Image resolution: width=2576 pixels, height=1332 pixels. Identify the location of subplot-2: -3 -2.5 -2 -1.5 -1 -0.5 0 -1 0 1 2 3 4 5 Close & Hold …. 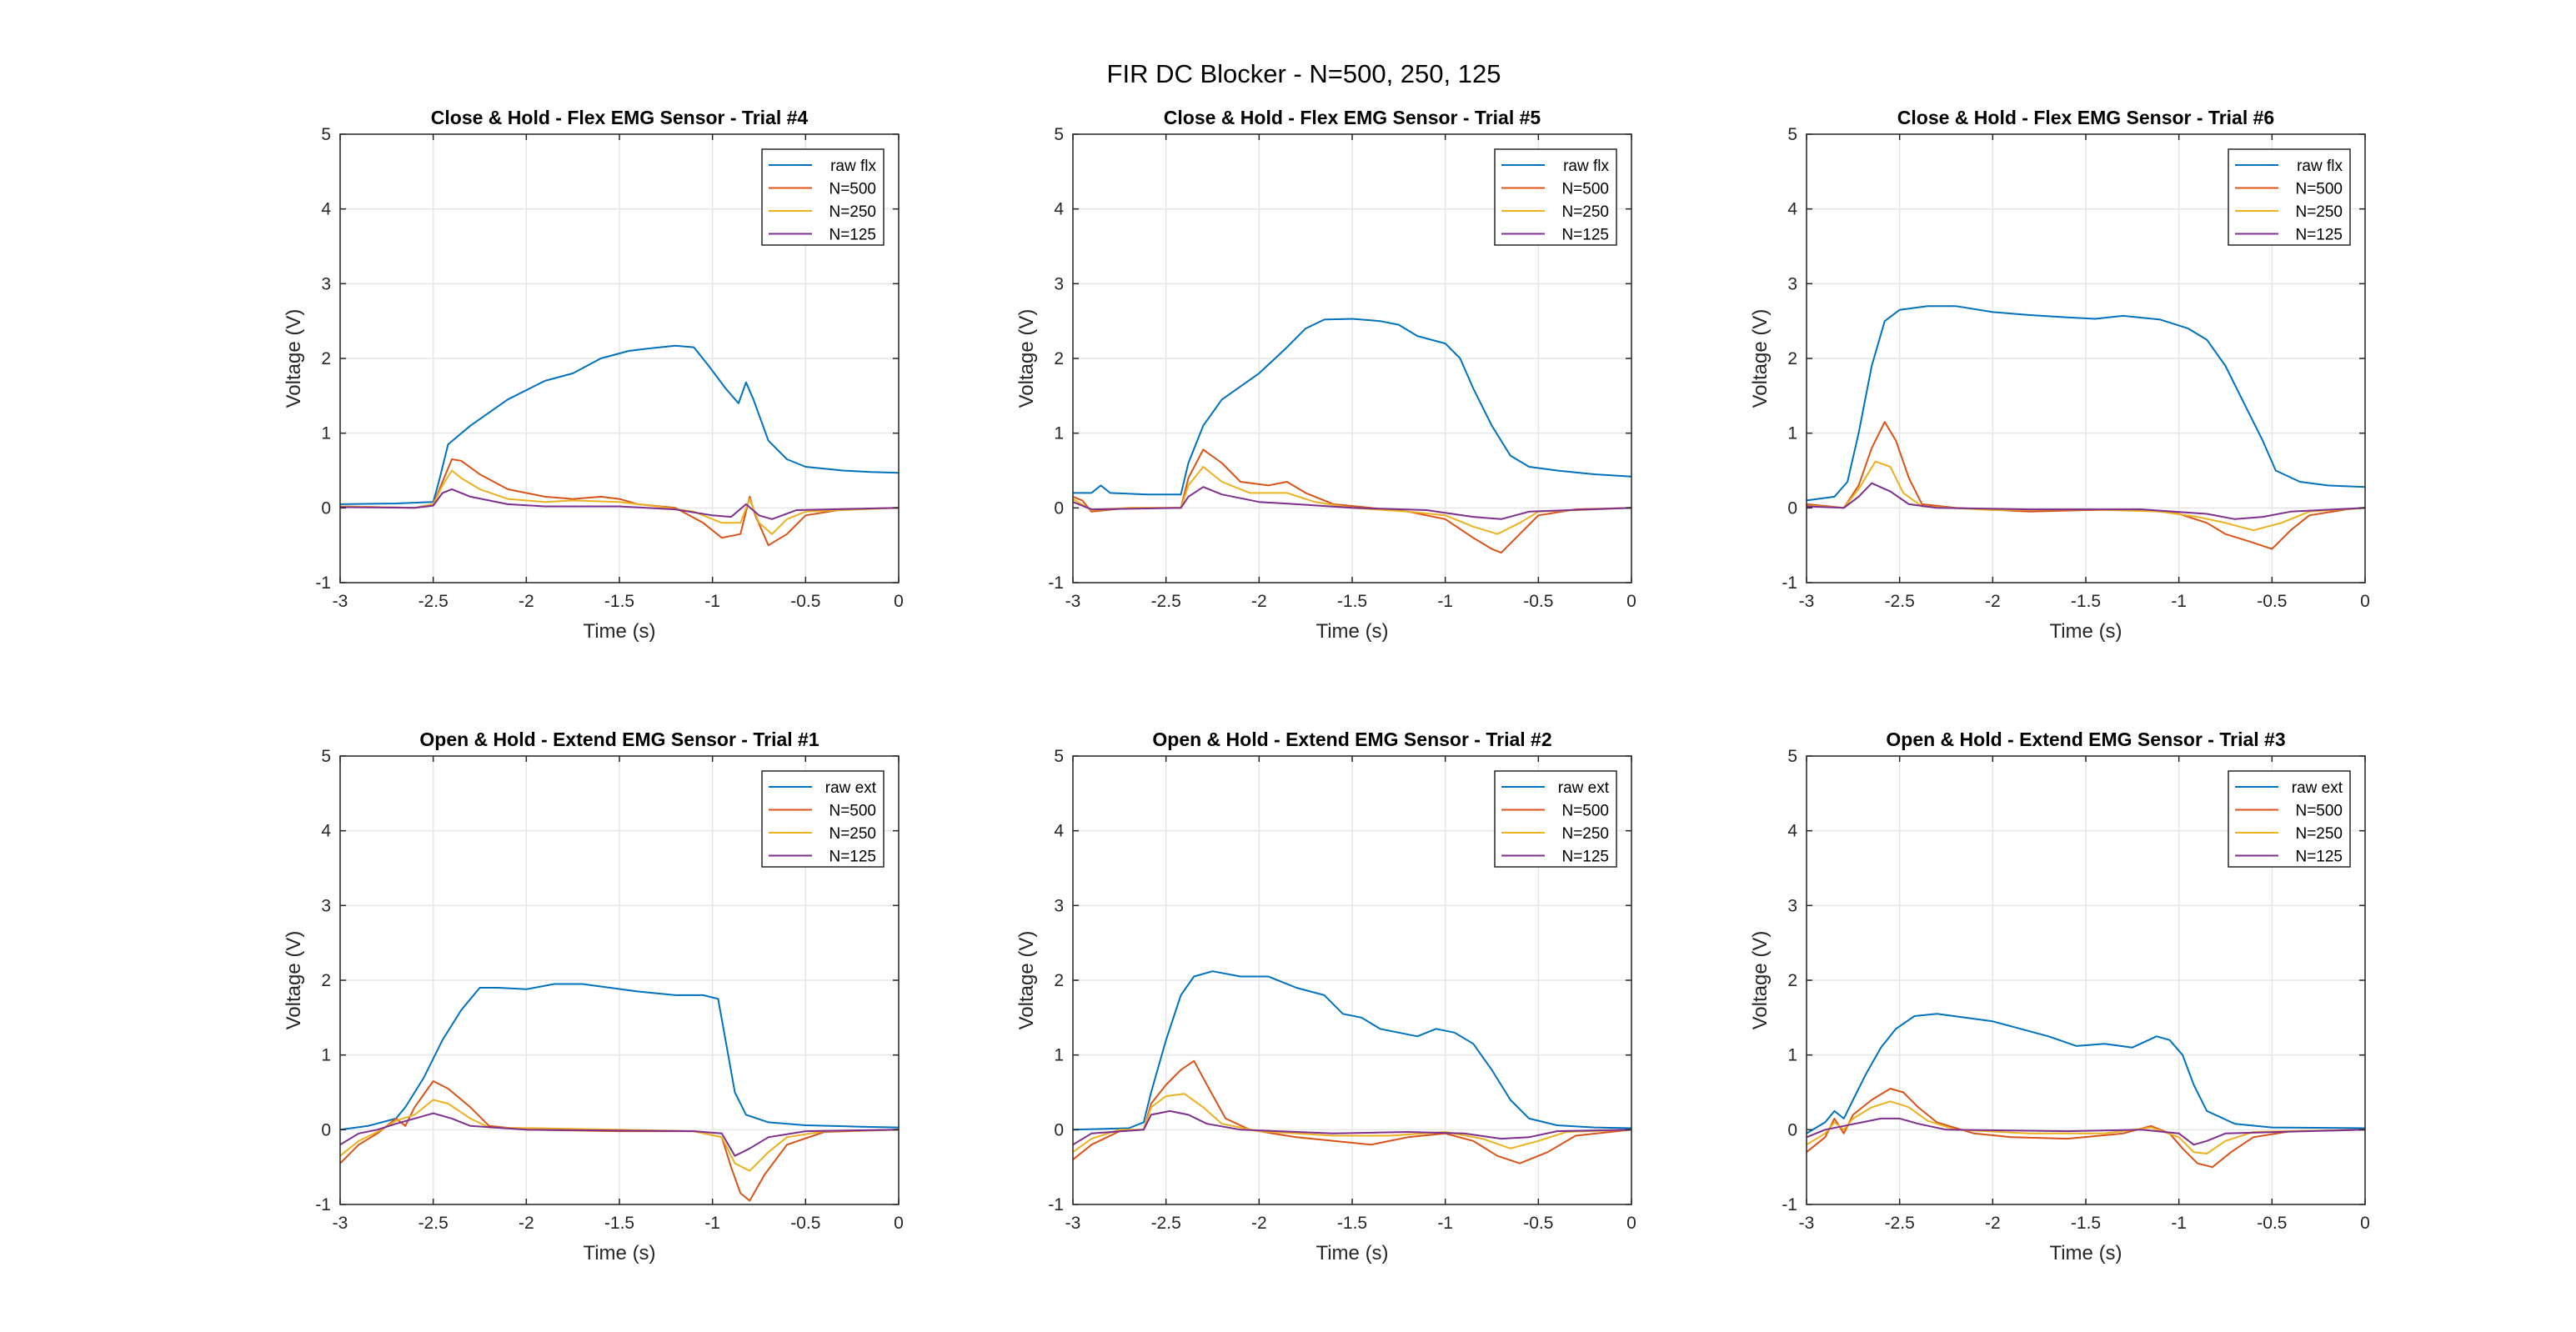
(1325, 375).